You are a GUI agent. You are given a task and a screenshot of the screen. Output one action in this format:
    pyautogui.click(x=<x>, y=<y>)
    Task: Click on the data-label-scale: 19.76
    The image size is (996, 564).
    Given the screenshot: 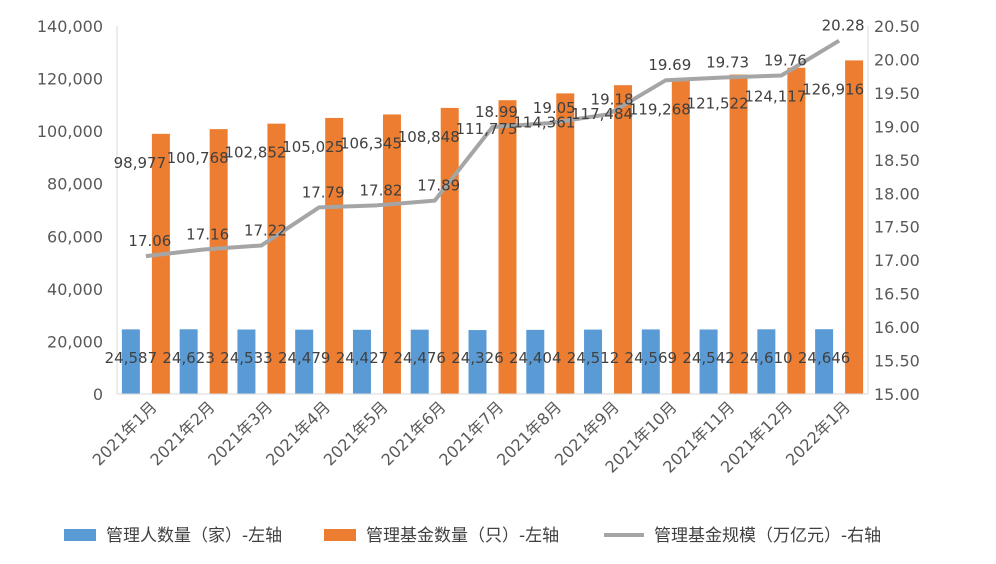 What is the action you would take?
    pyautogui.click(x=785, y=61)
    